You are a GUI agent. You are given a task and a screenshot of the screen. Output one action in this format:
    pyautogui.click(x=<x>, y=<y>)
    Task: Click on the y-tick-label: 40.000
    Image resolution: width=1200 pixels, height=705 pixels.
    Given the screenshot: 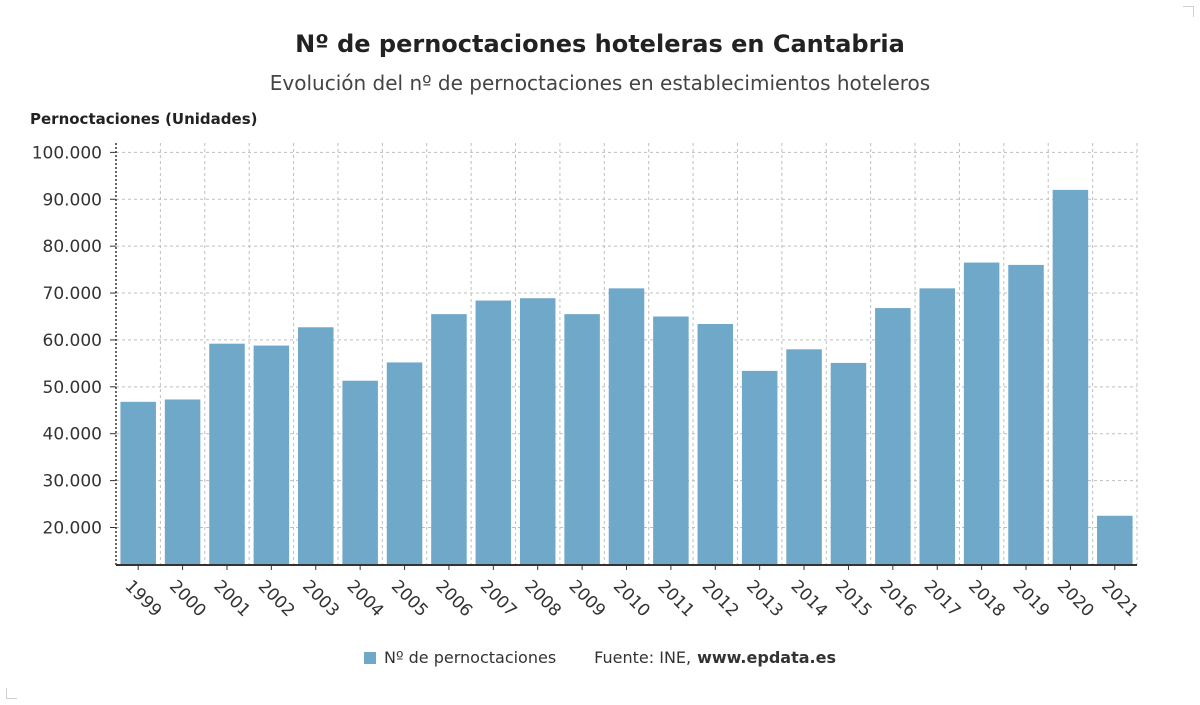 What is the action you would take?
    pyautogui.click(x=72, y=435)
    